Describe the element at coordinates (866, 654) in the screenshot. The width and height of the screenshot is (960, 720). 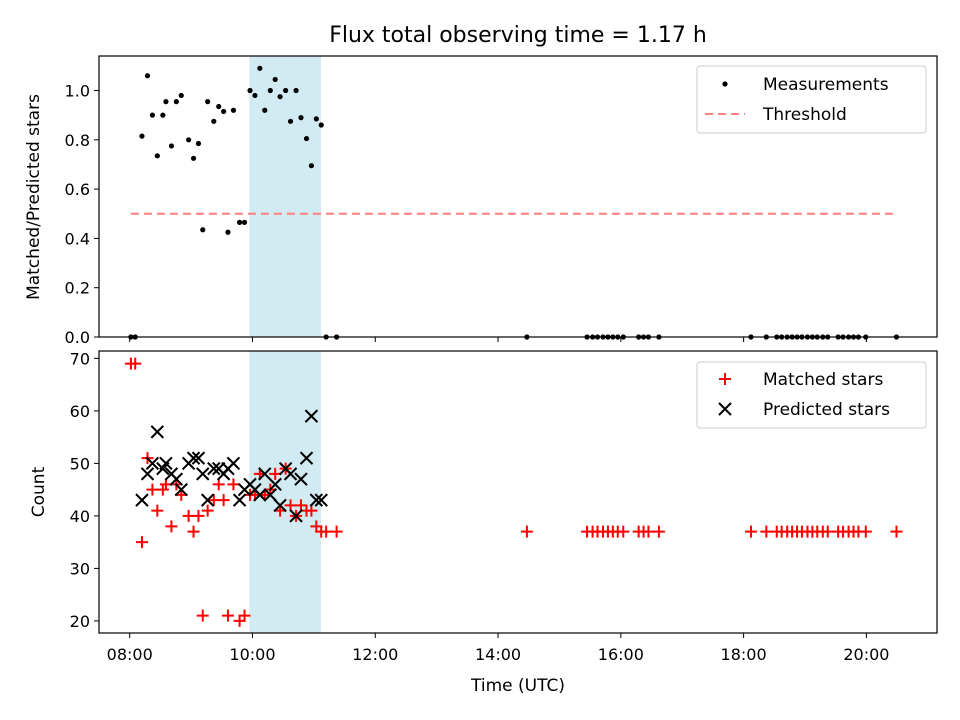
I see `x-tick-label: 20:00` at that location.